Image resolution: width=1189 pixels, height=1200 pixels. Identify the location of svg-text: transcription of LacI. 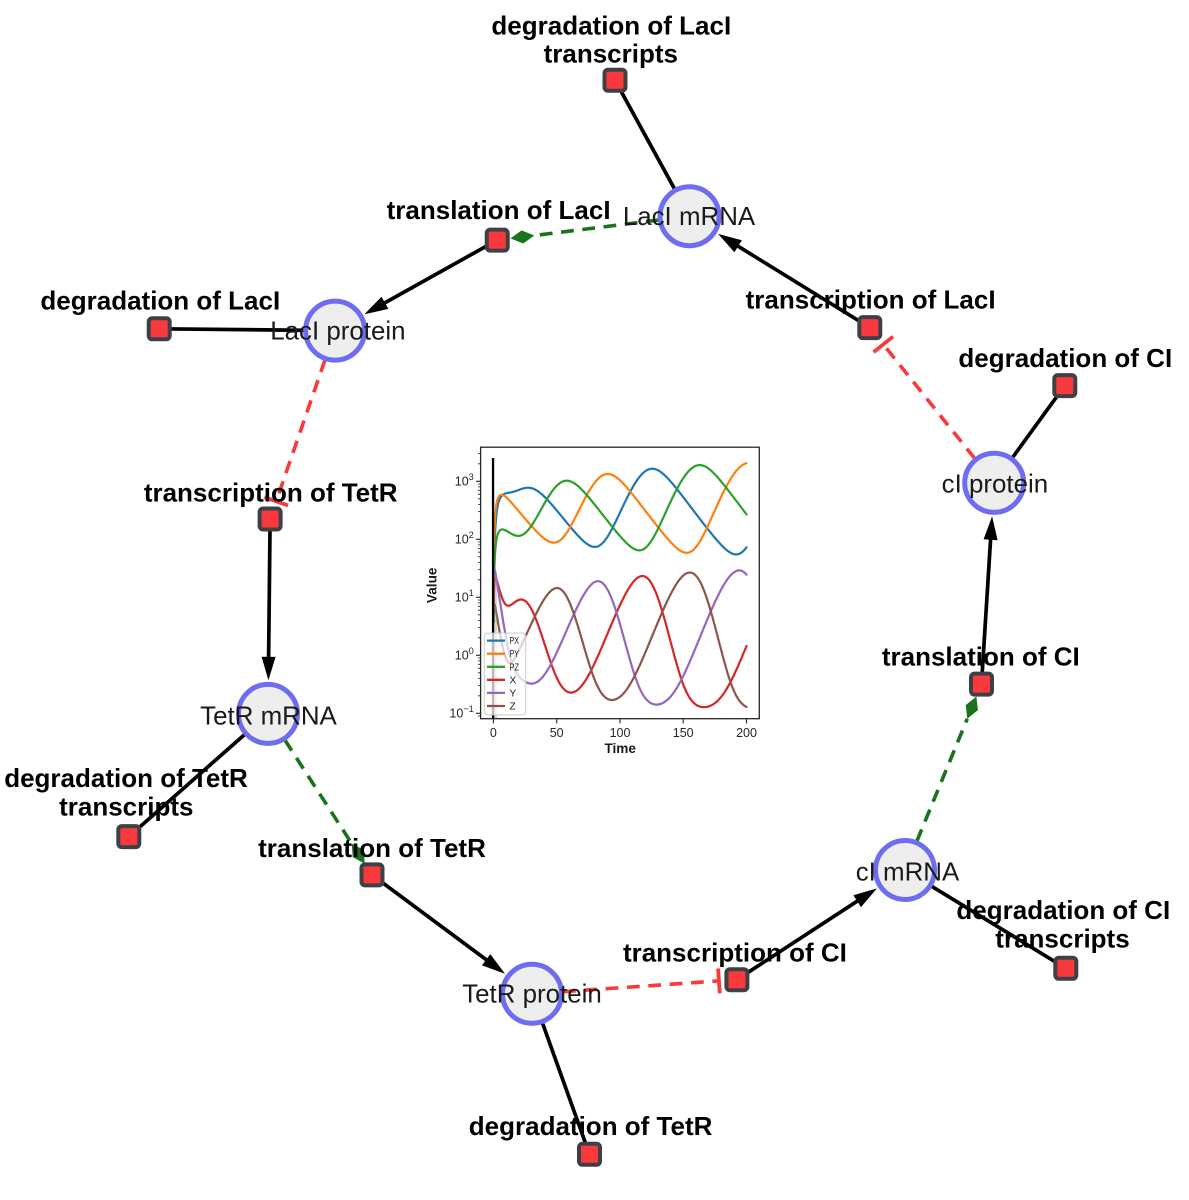
(871, 300).